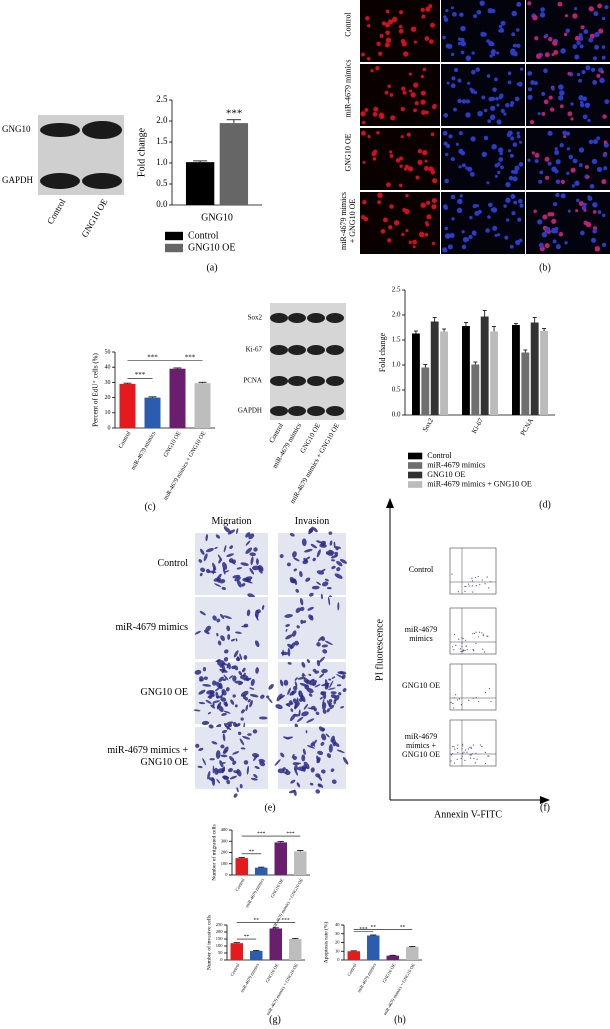 The image size is (610, 1029). Describe the element at coordinates (174, 248) in the screenshot. I see `legend-swatch` at that location.